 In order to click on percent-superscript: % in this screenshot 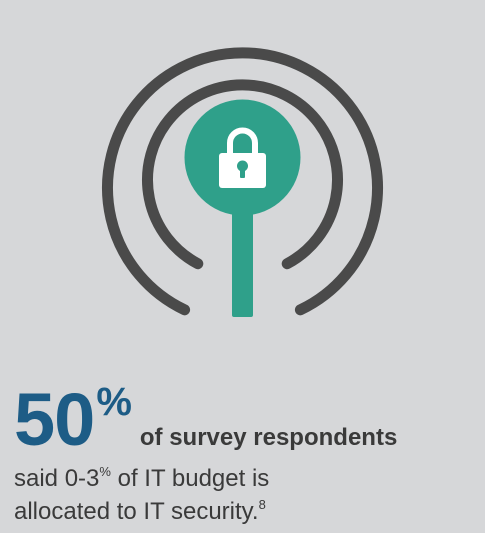, I will do `click(105, 471)`.